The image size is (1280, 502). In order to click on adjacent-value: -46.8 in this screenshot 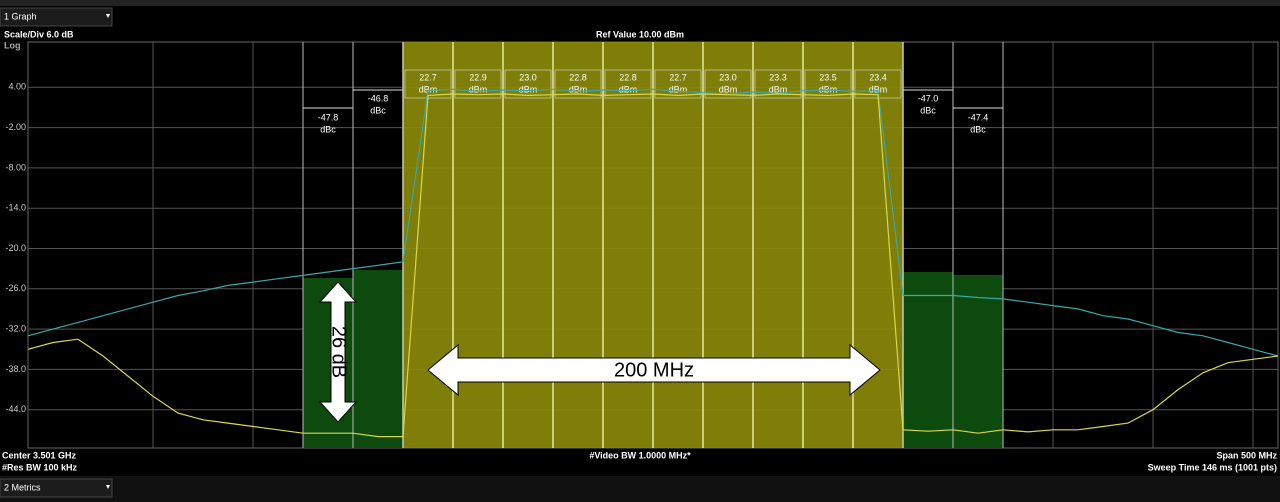, I will do `click(378, 98)`.